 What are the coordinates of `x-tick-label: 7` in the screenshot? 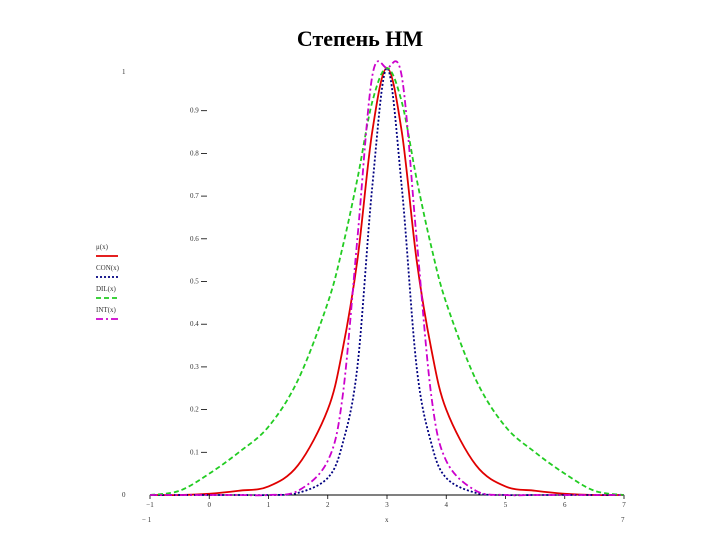 It's located at (624, 505).